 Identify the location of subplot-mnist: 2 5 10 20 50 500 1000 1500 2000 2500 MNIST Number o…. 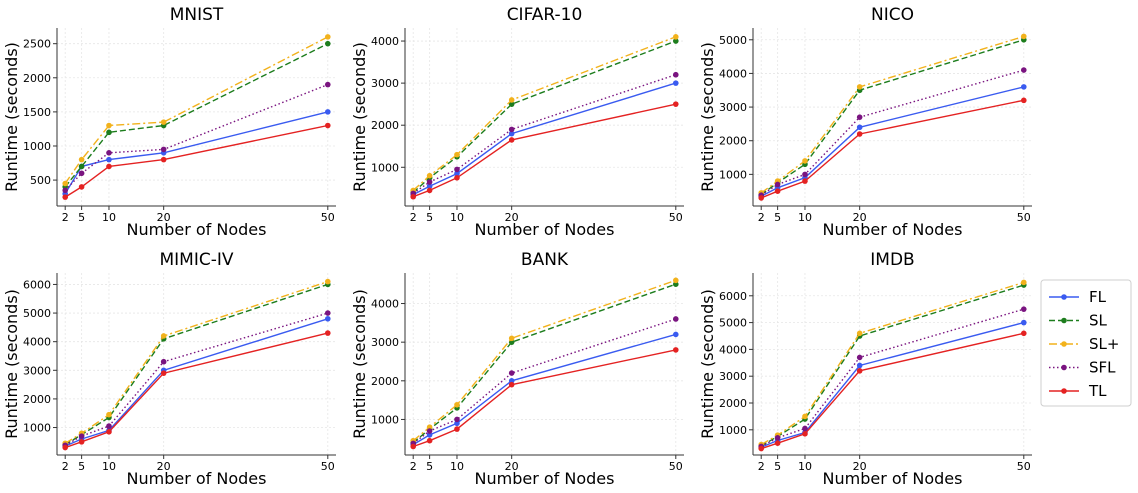
(169, 122).